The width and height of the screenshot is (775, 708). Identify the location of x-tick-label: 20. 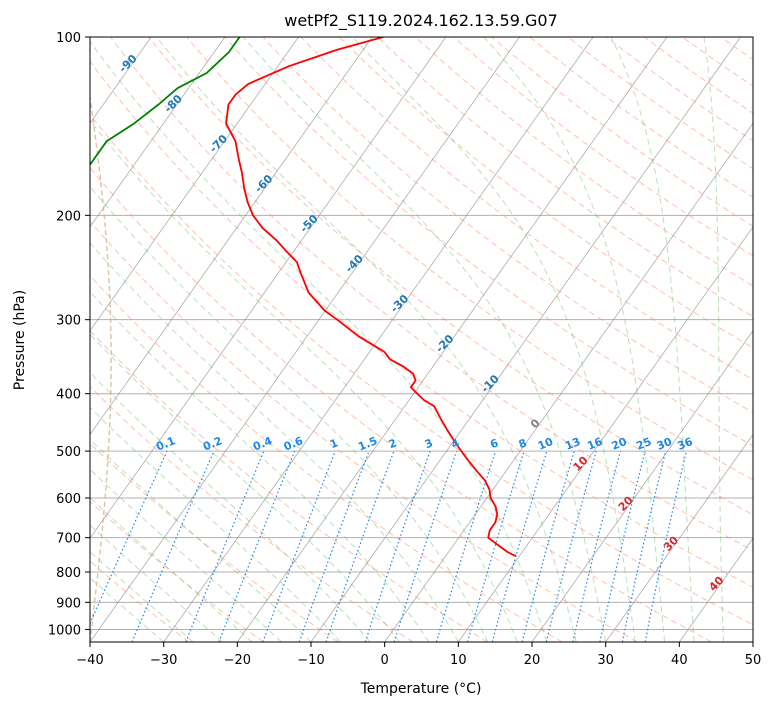
(532, 660).